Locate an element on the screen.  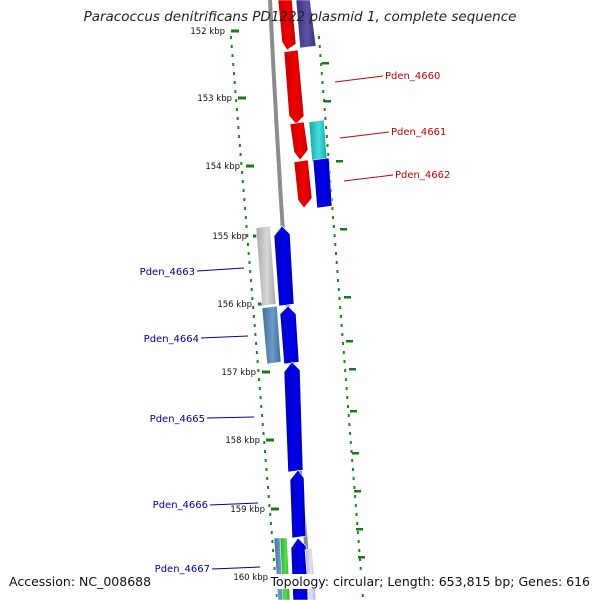
gene-label: Pden_4666 is located at coordinates (180, 505).